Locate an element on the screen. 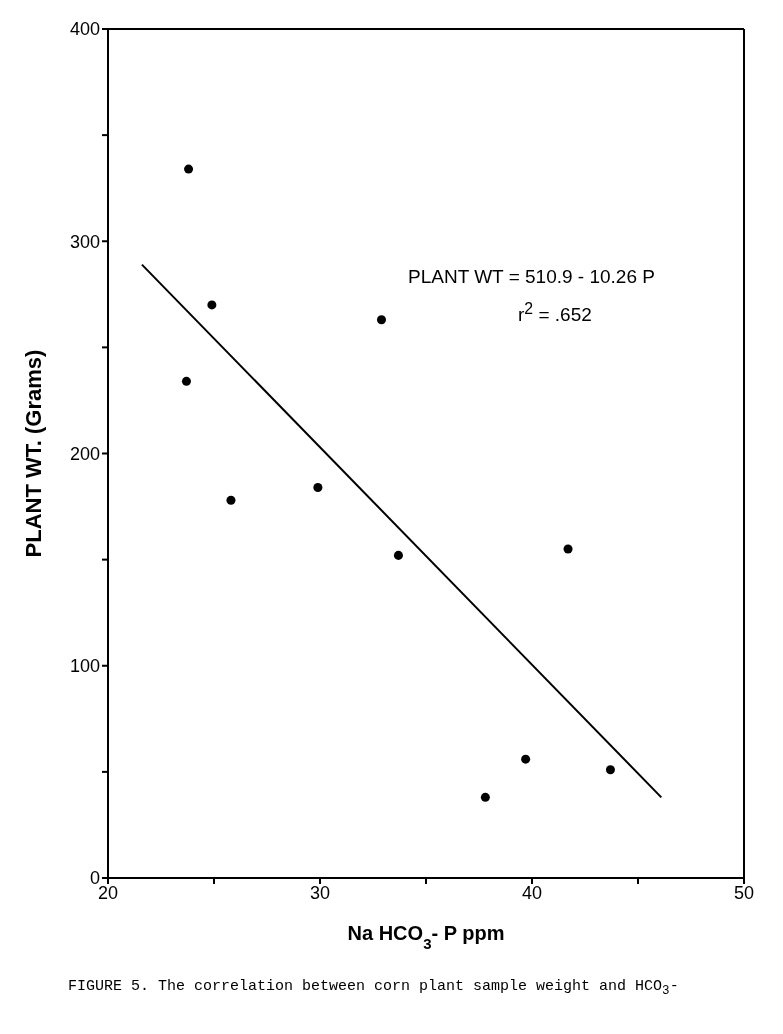  y-tick-label: 400 is located at coordinates (84, 29).